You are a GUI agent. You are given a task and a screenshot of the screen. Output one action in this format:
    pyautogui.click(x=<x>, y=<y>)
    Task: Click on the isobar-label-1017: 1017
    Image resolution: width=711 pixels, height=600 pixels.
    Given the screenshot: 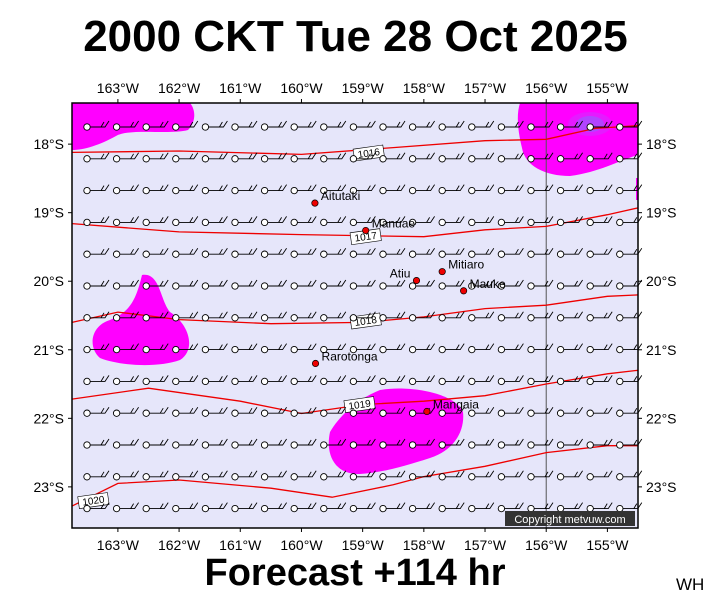 What is the action you would take?
    pyautogui.click(x=365, y=237)
    